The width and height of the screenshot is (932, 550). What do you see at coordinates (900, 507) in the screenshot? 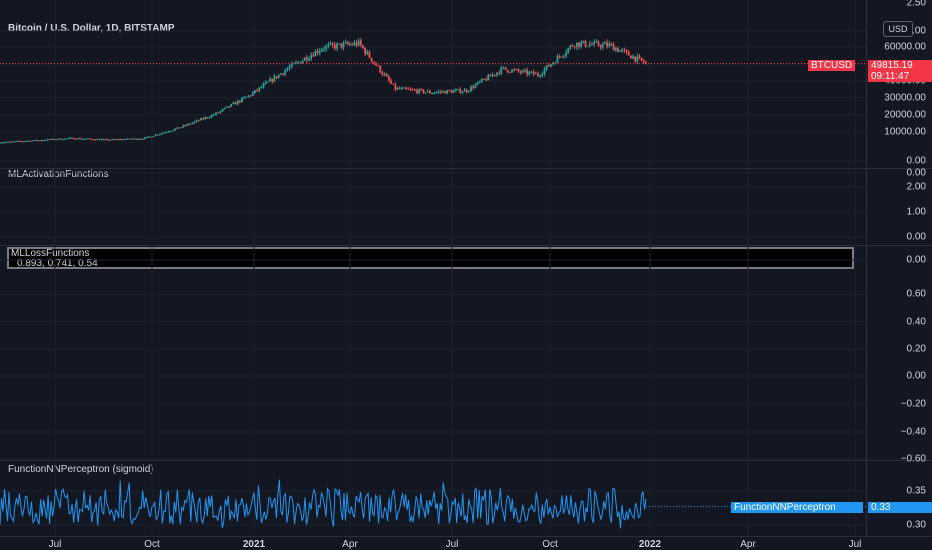
I see `perceptron-value-tag: 0.33` at bounding box center [900, 507].